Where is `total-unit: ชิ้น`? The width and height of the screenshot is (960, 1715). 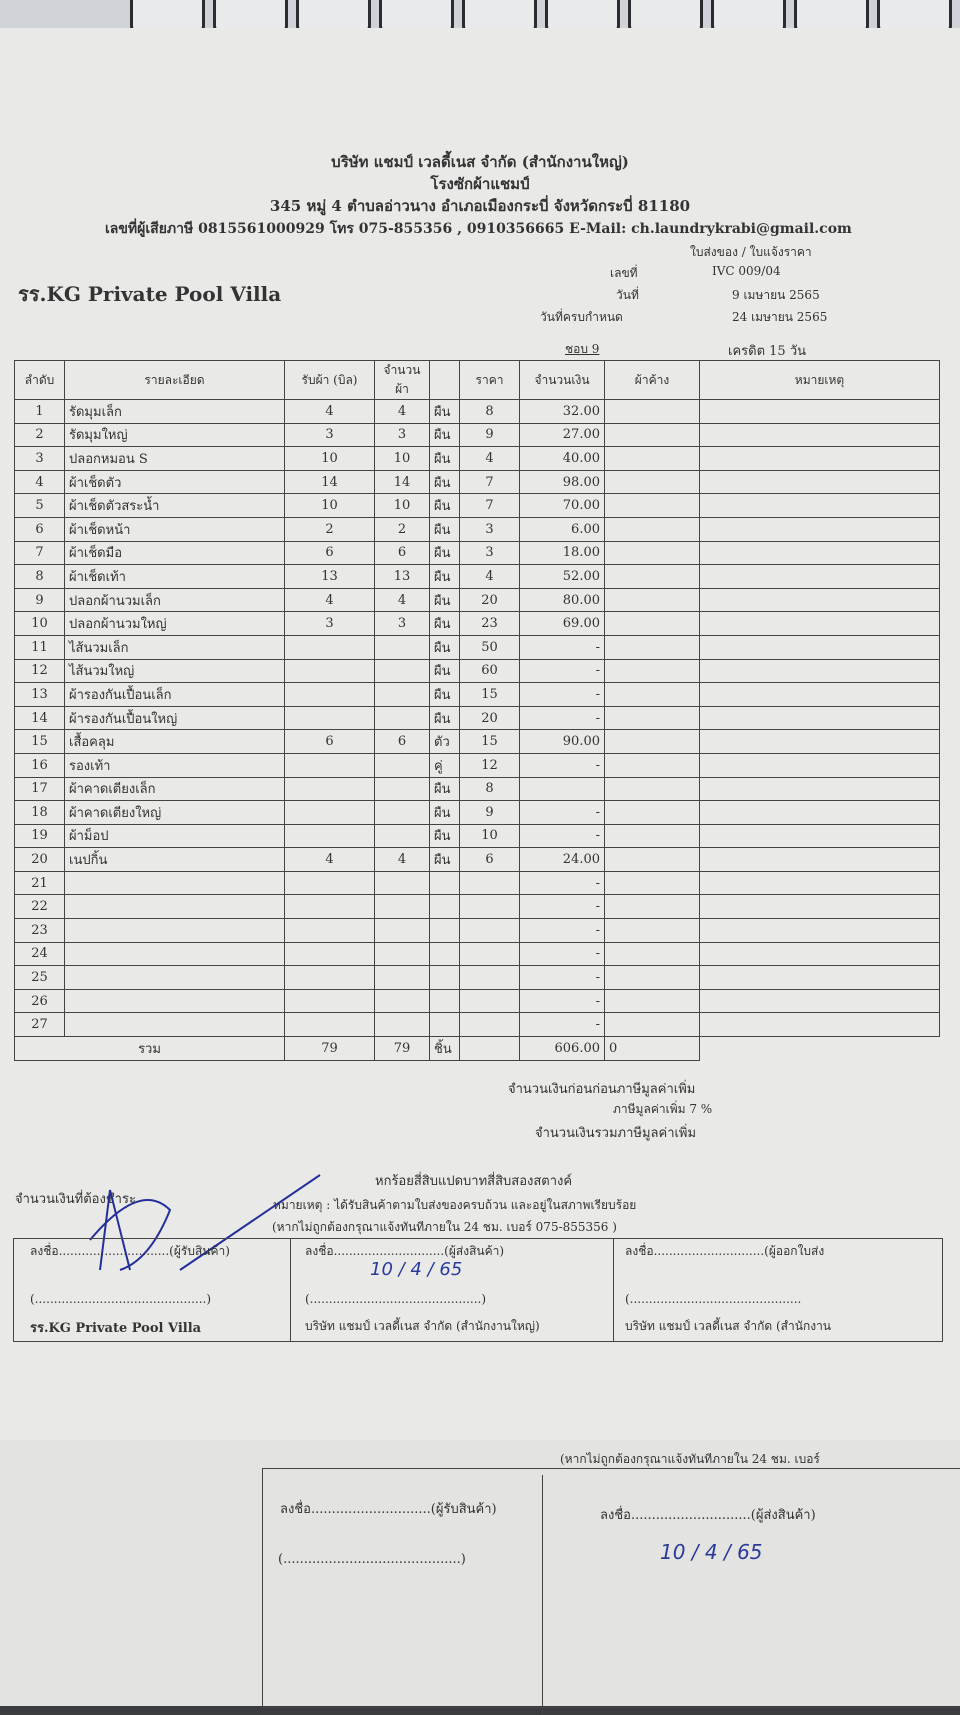
total-unit: ชิ้น is located at coordinates (444, 1048).